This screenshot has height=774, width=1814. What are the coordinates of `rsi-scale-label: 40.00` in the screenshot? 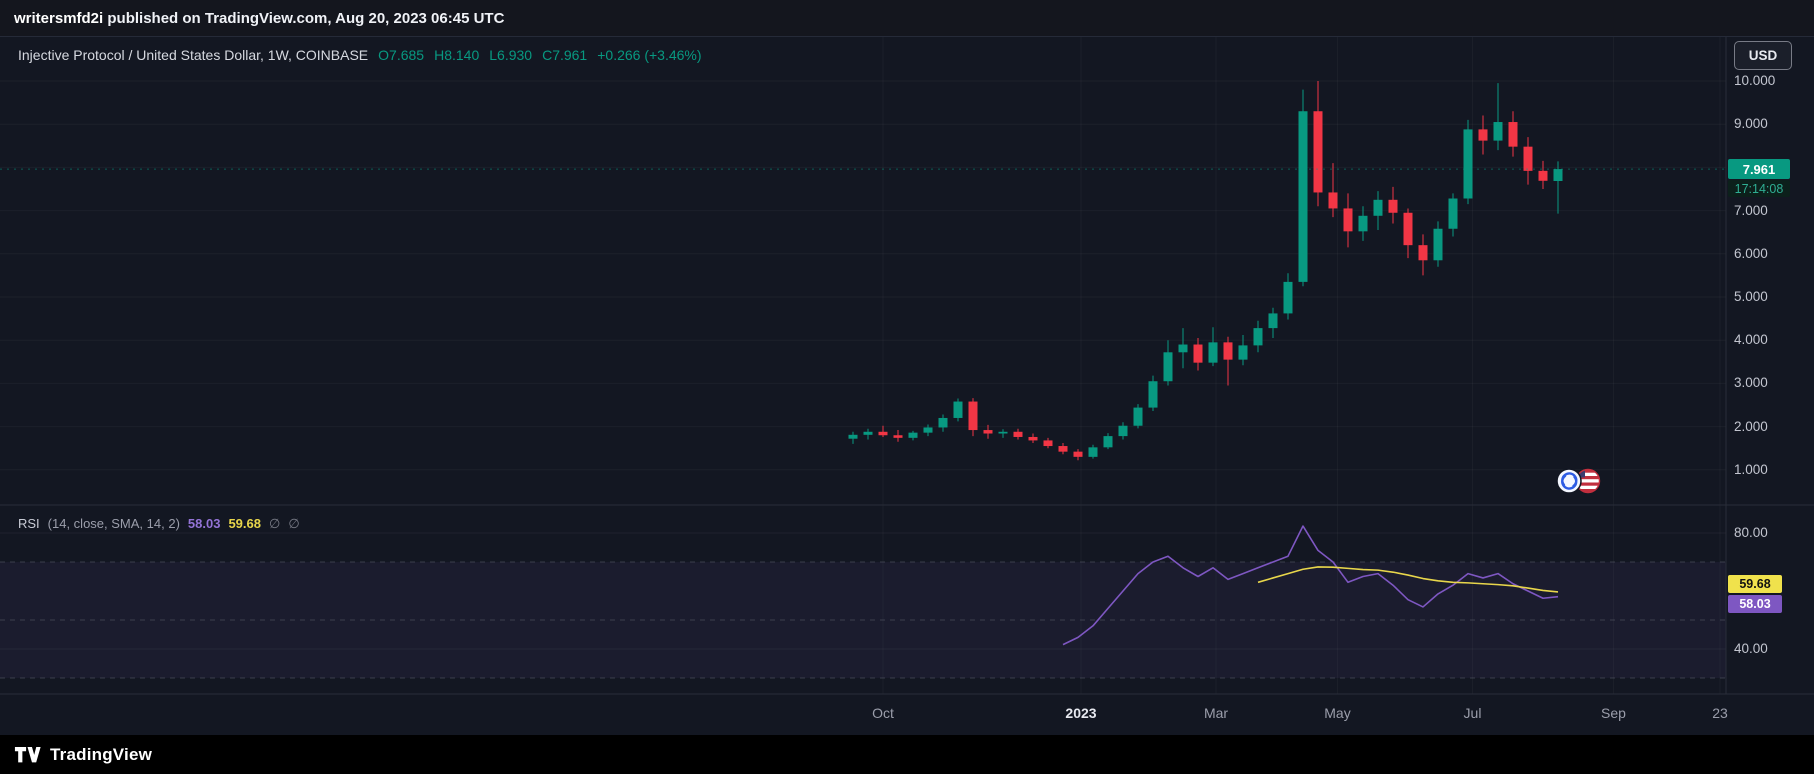 It's located at (1751, 648).